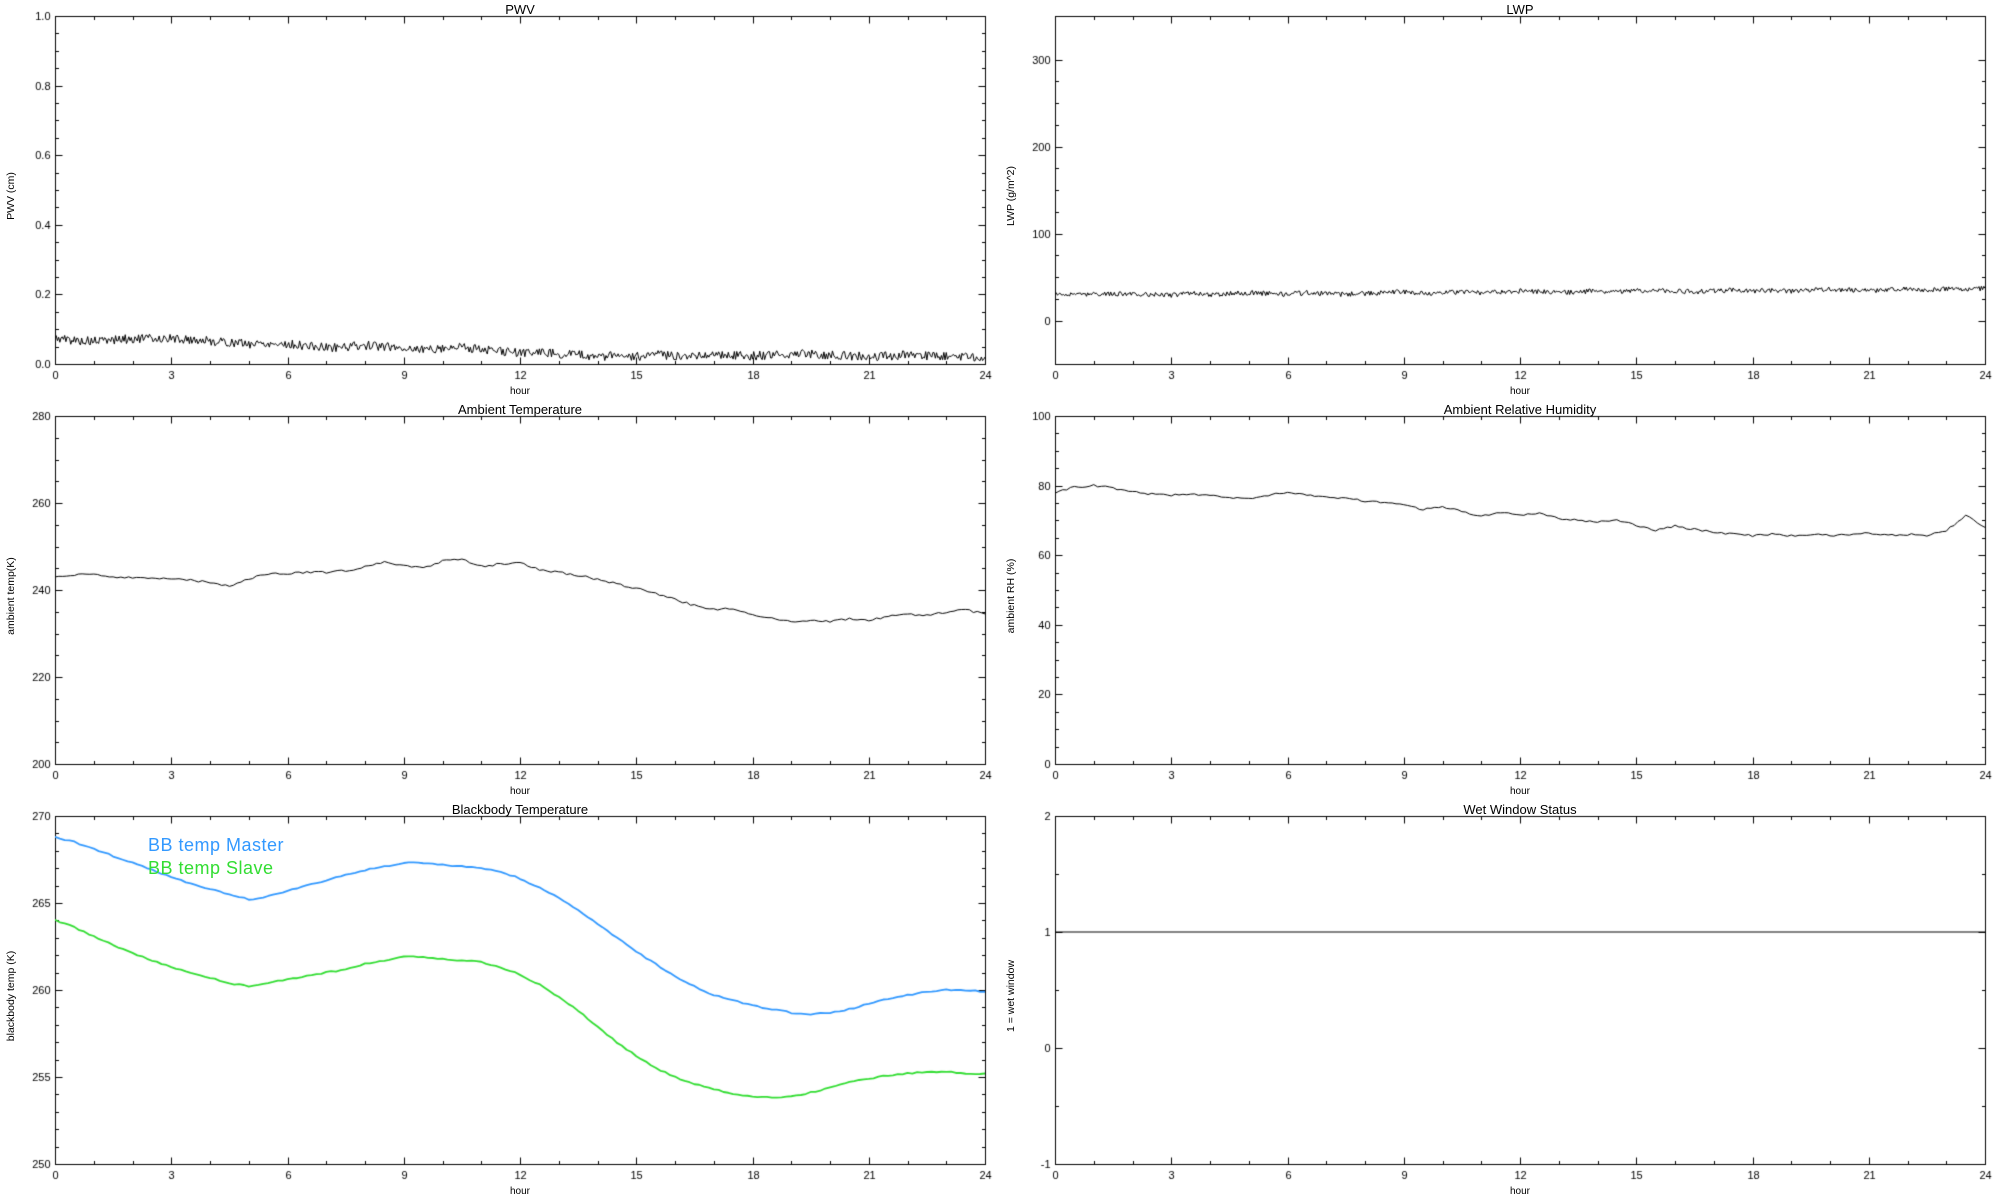  Describe the element at coordinates (216, 857) in the screenshot. I see `legend: BB temp Master BB temp Slave` at that location.